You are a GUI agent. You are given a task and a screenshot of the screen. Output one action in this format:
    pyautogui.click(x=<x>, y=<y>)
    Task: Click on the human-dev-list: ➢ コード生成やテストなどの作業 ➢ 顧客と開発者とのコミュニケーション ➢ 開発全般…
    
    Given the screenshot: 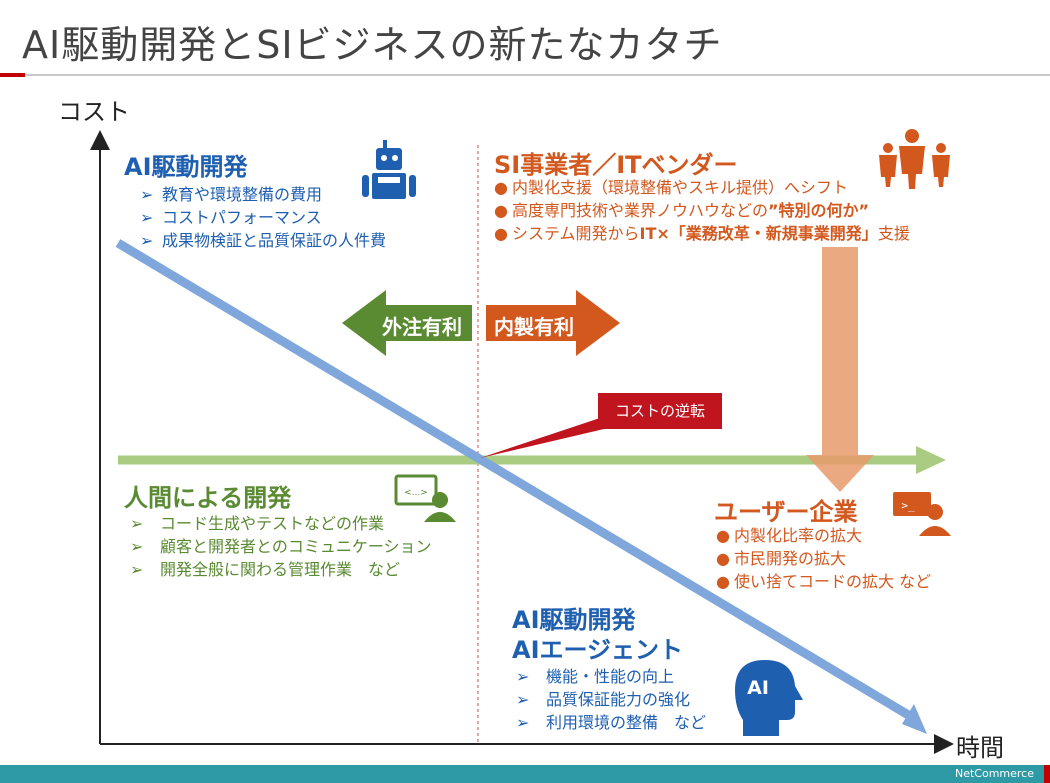 What is the action you would take?
    pyautogui.click(x=281, y=546)
    